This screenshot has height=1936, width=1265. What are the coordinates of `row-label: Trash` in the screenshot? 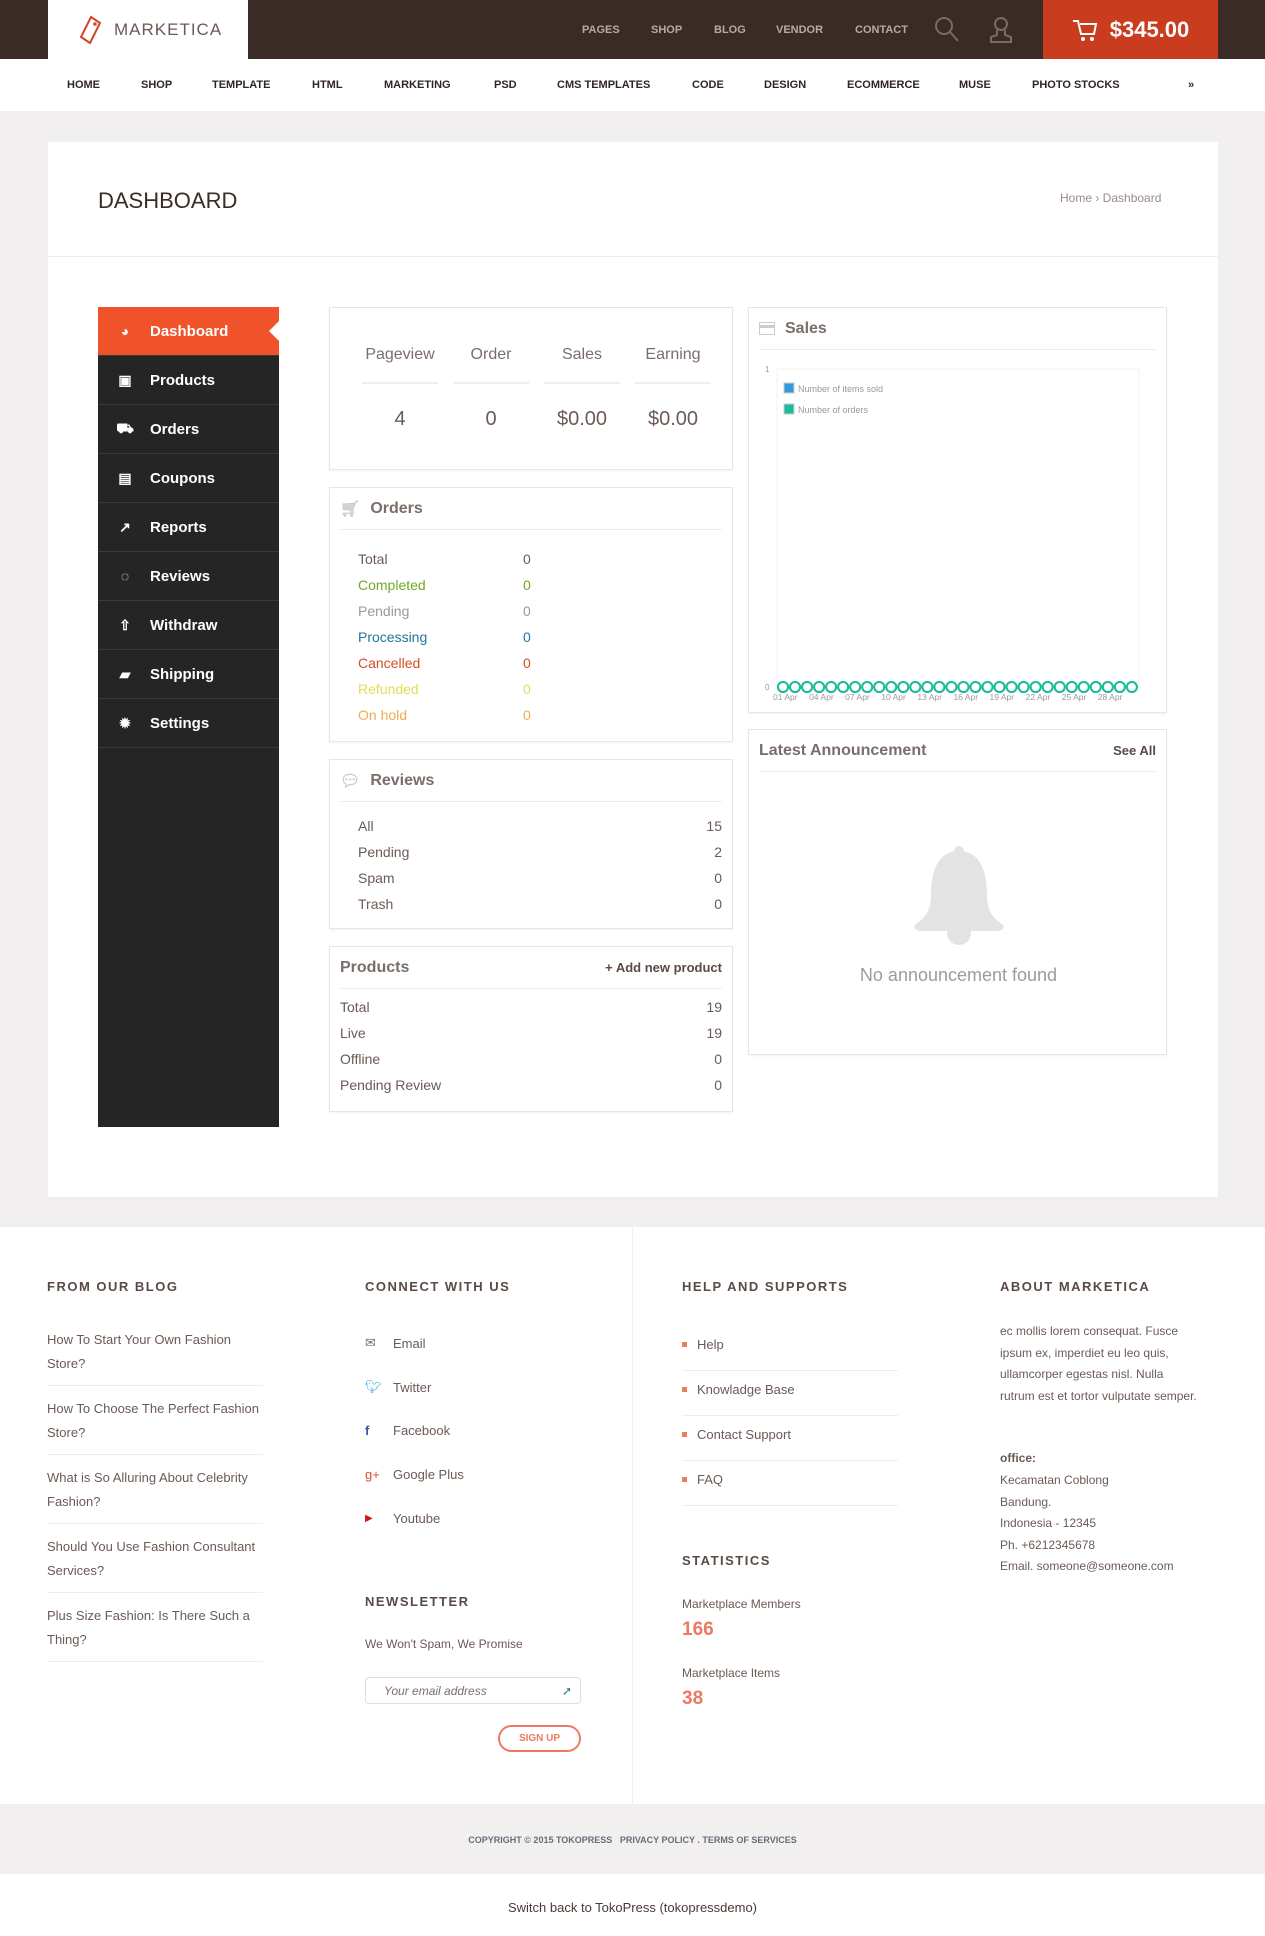 It's located at (376, 904).